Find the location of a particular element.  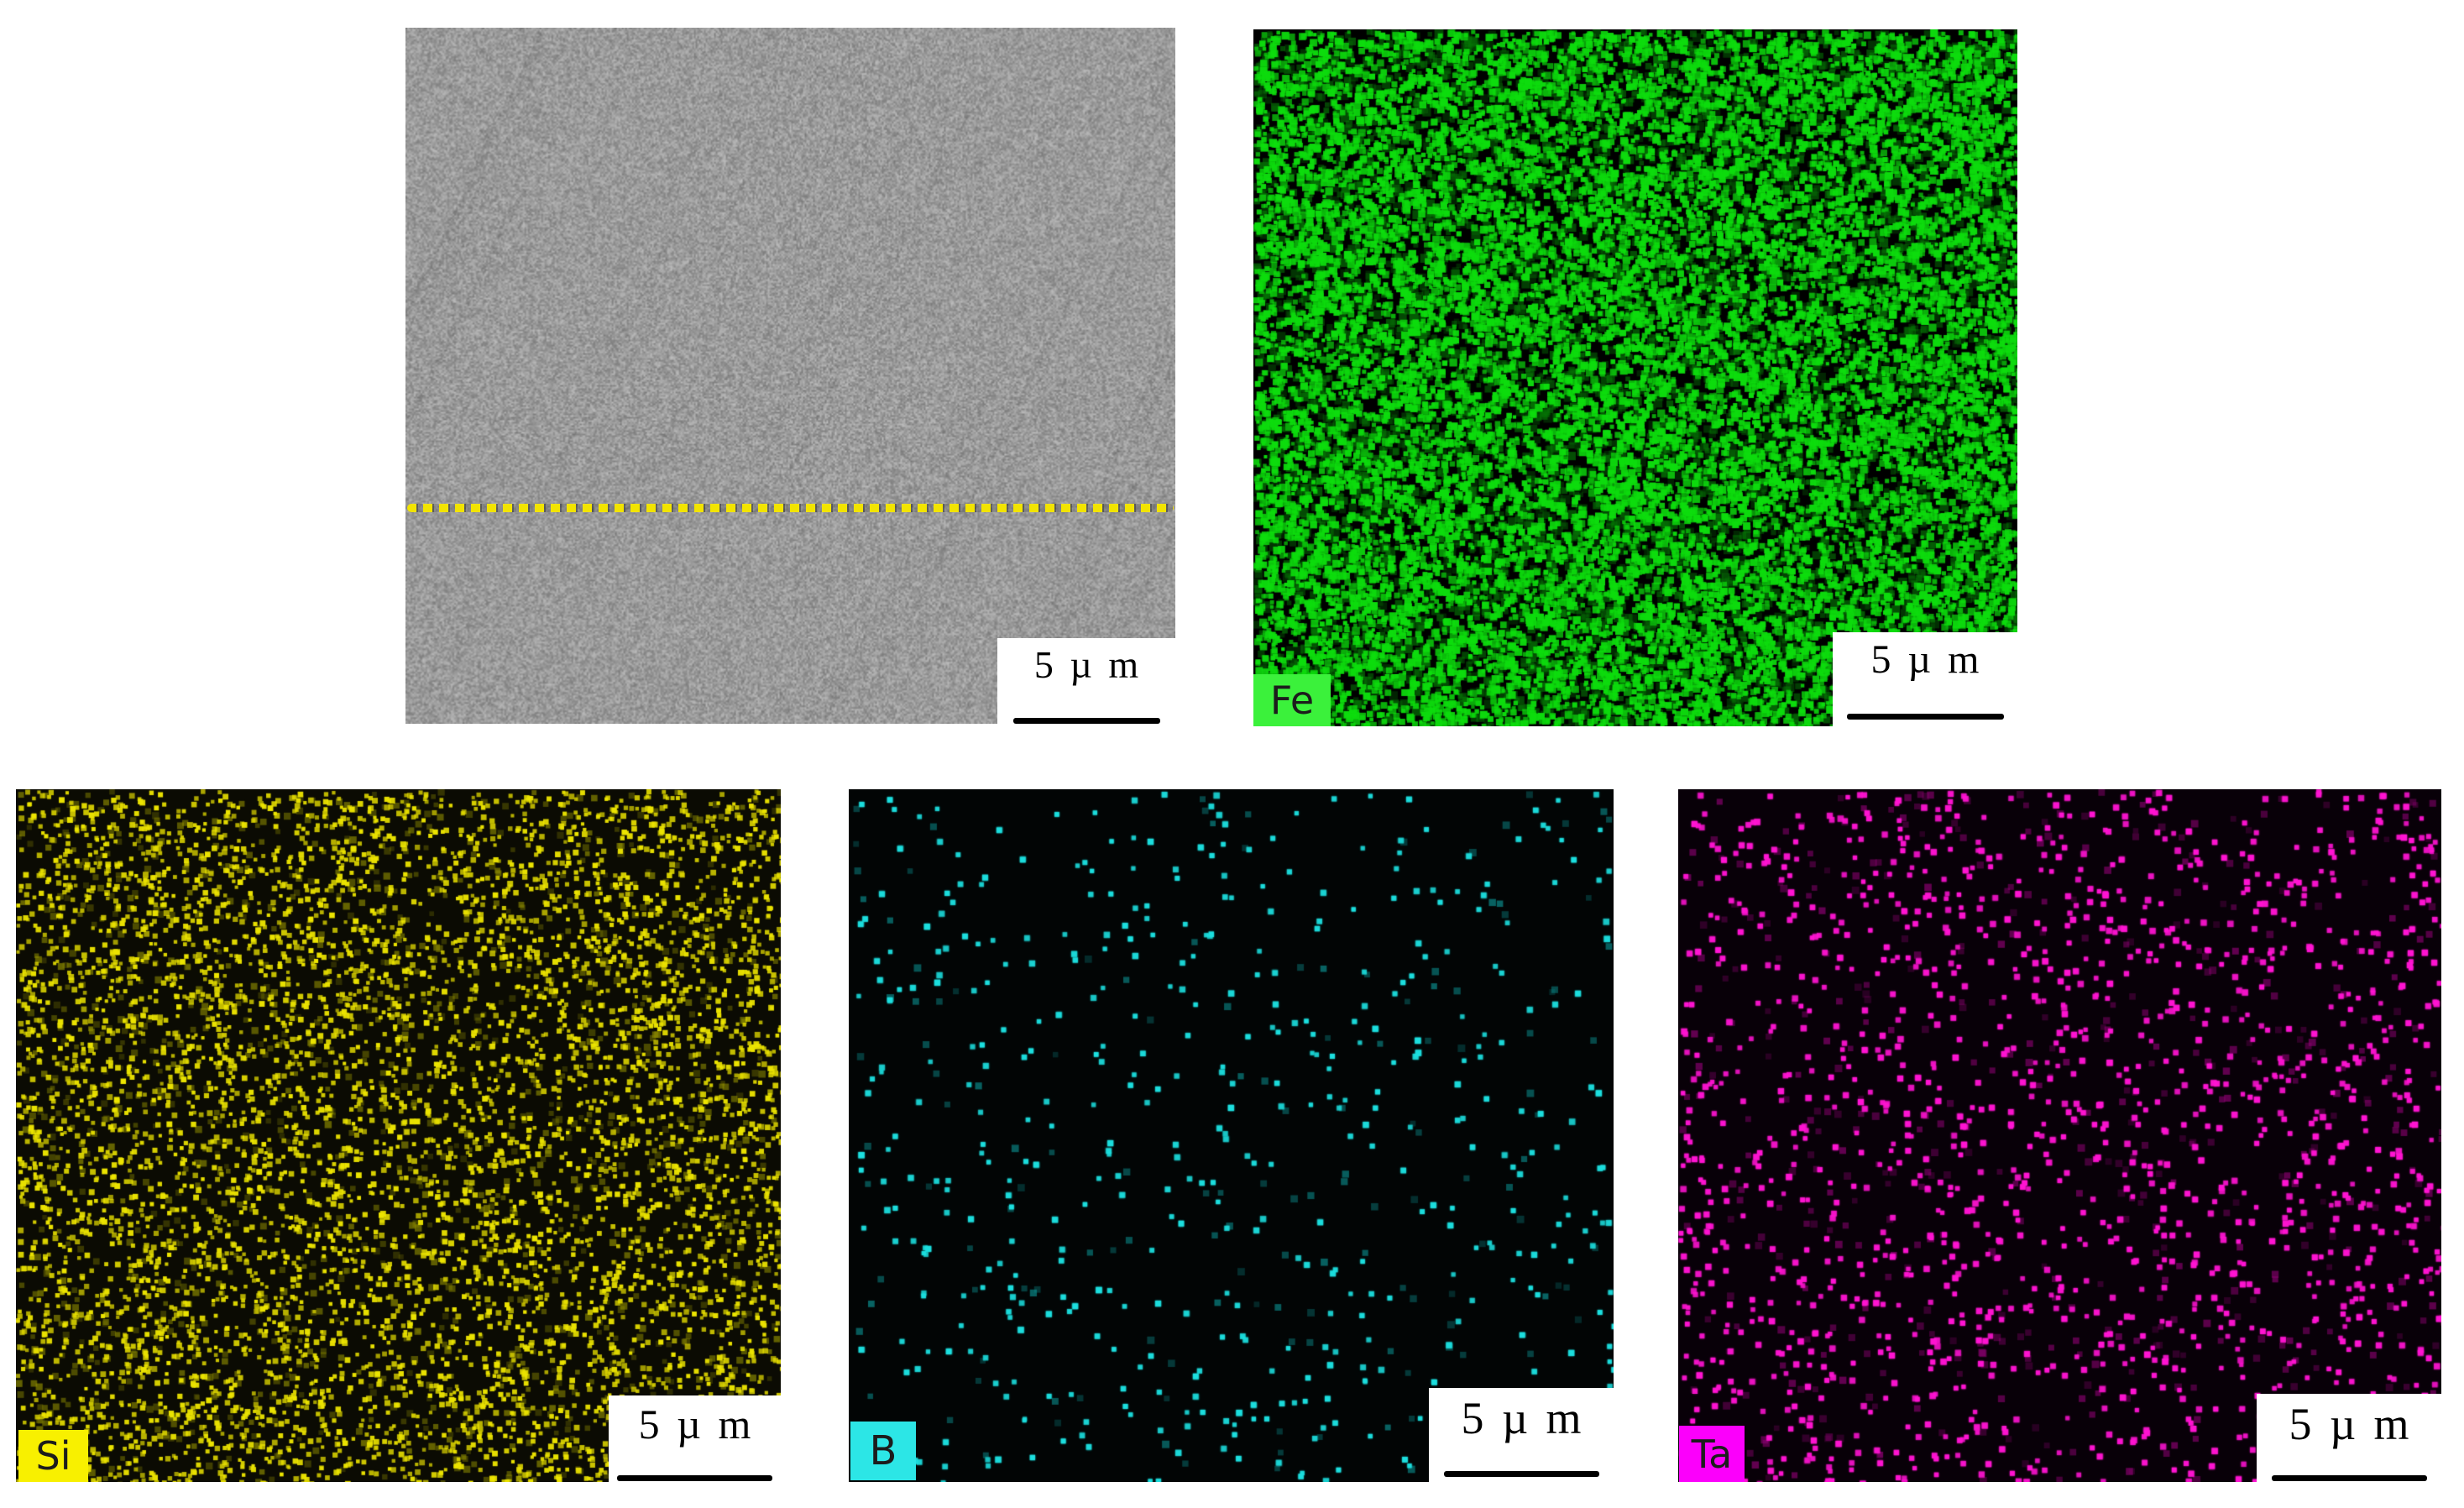

panel-fe-map: Fe 5 µ m is located at coordinates (1635, 377).